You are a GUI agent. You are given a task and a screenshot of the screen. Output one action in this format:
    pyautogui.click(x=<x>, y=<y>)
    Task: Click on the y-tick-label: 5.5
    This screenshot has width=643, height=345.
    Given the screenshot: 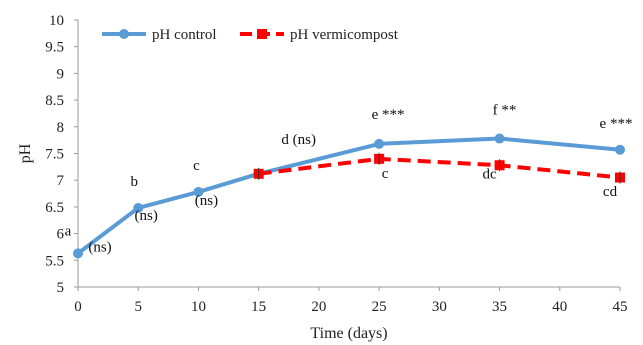 What is the action you would take?
    pyautogui.click(x=54, y=261)
    